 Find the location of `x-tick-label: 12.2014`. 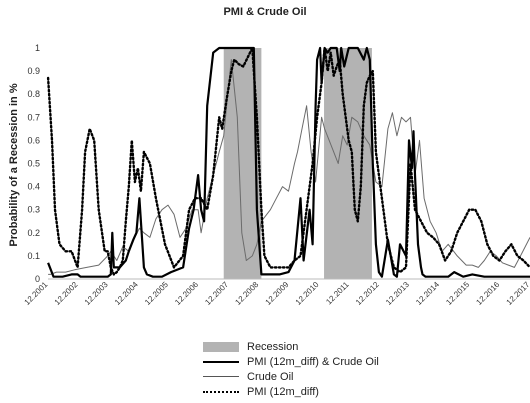

x-tick-label: 12.2014 is located at coordinates (427, 293).